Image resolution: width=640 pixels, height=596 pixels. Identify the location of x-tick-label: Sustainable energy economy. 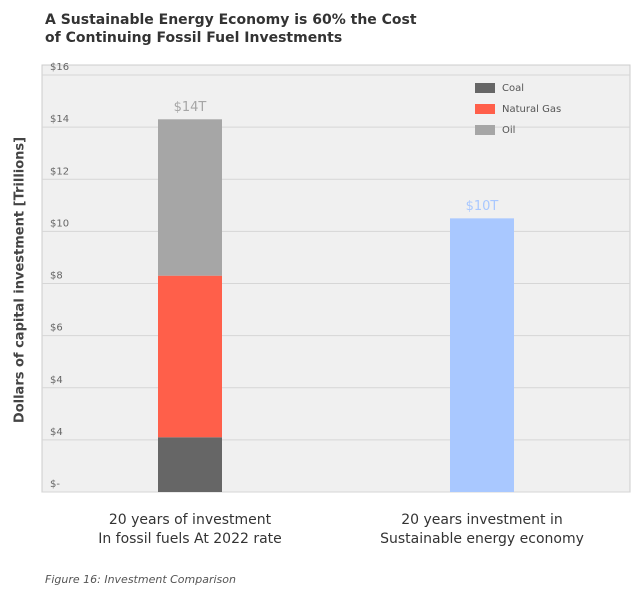
(482, 539).